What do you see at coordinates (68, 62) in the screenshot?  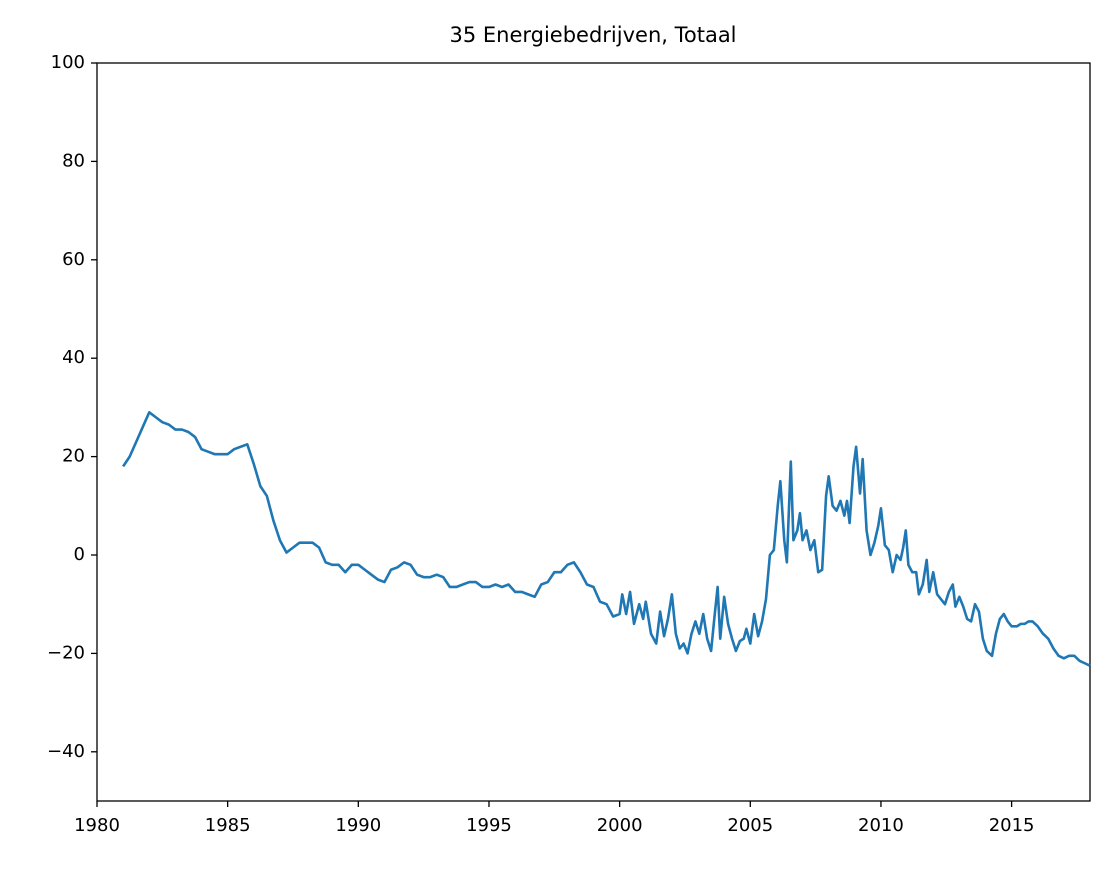 I see `y-tick-label: 100` at bounding box center [68, 62].